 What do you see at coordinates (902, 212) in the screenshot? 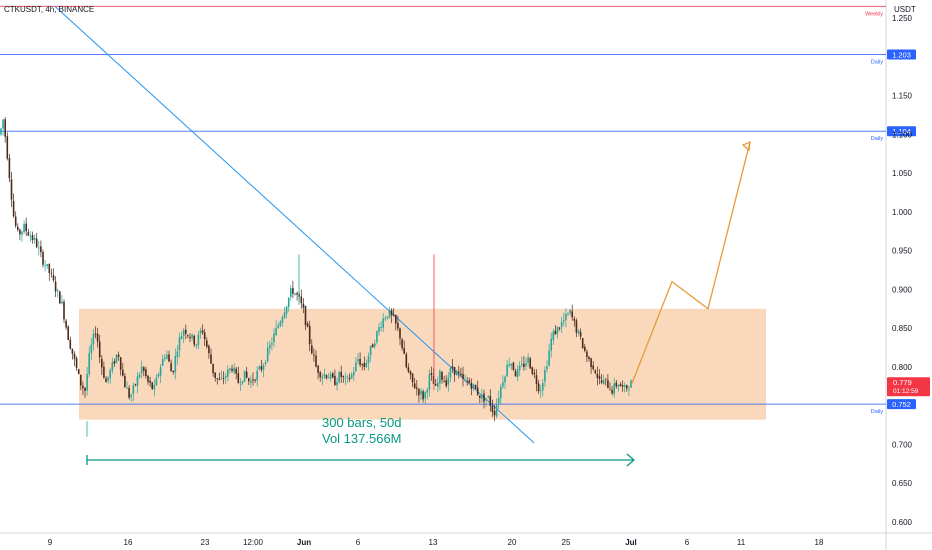
I see `y-tick-4: 1.000` at bounding box center [902, 212].